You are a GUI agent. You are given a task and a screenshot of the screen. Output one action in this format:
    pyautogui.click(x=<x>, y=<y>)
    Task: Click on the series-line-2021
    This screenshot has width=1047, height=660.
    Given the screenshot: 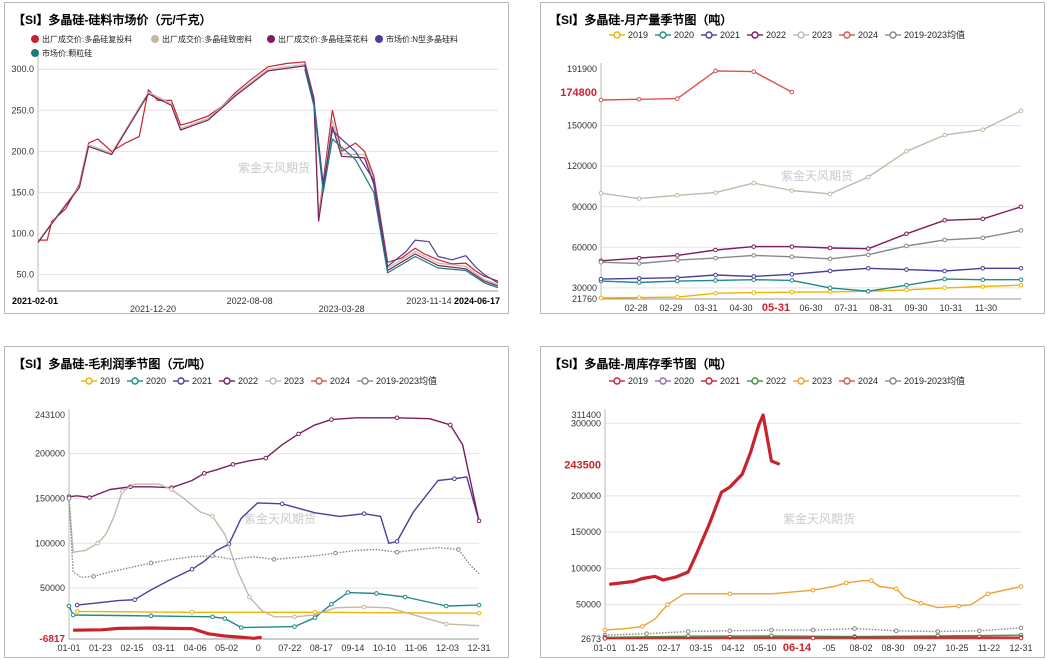 What is the action you would take?
    pyautogui.click(x=278, y=541)
    